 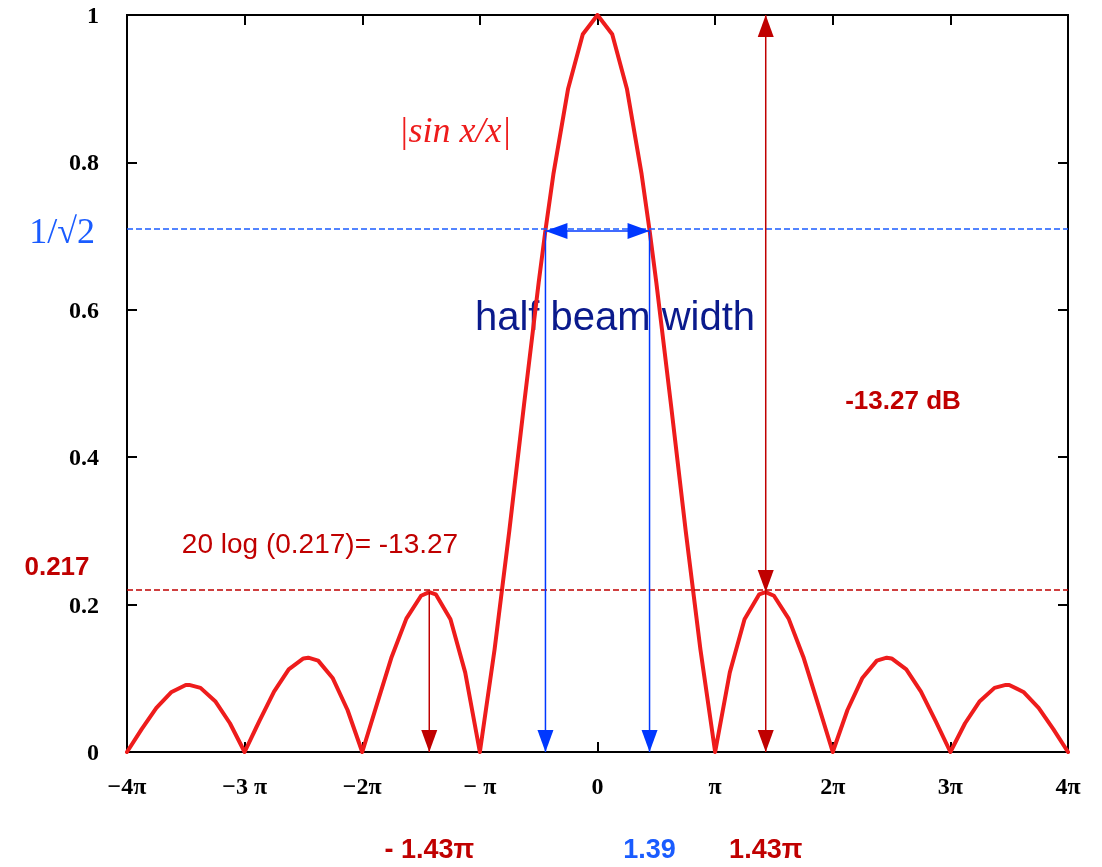 What do you see at coordinates (833, 786) in the screenshot?
I see `x-tick-label: 2π` at bounding box center [833, 786].